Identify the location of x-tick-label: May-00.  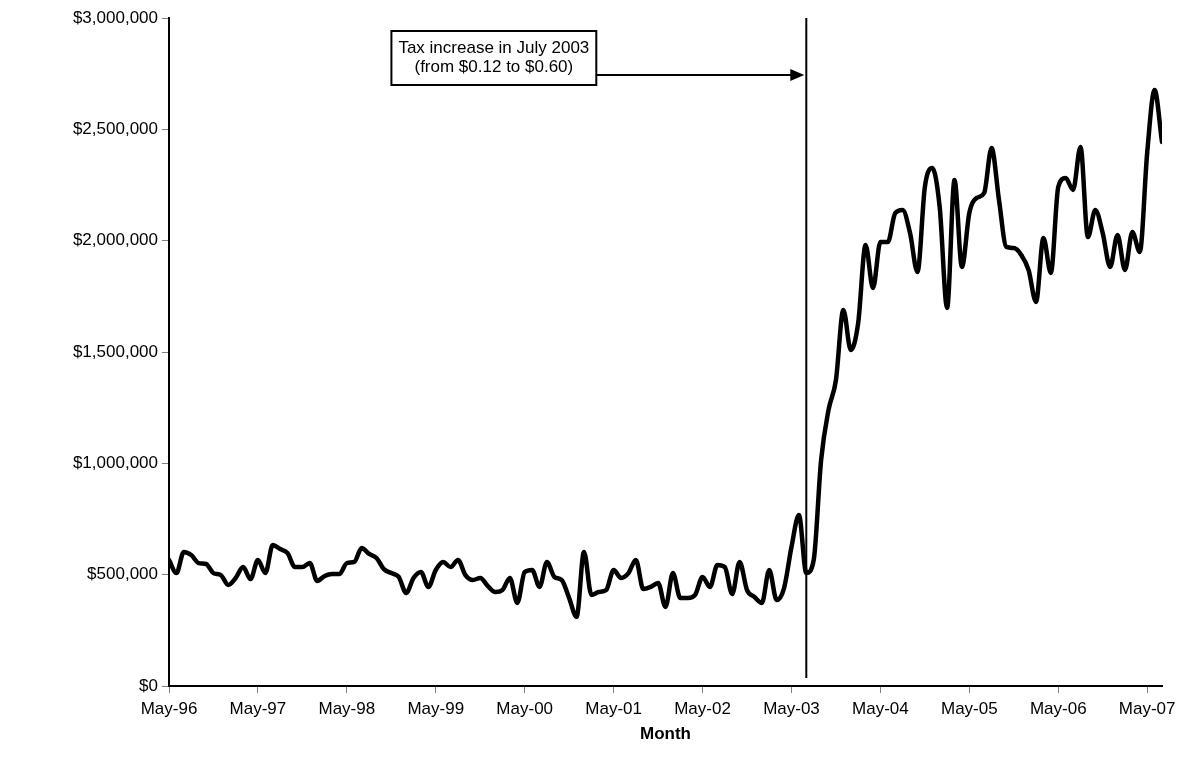
(525, 708).